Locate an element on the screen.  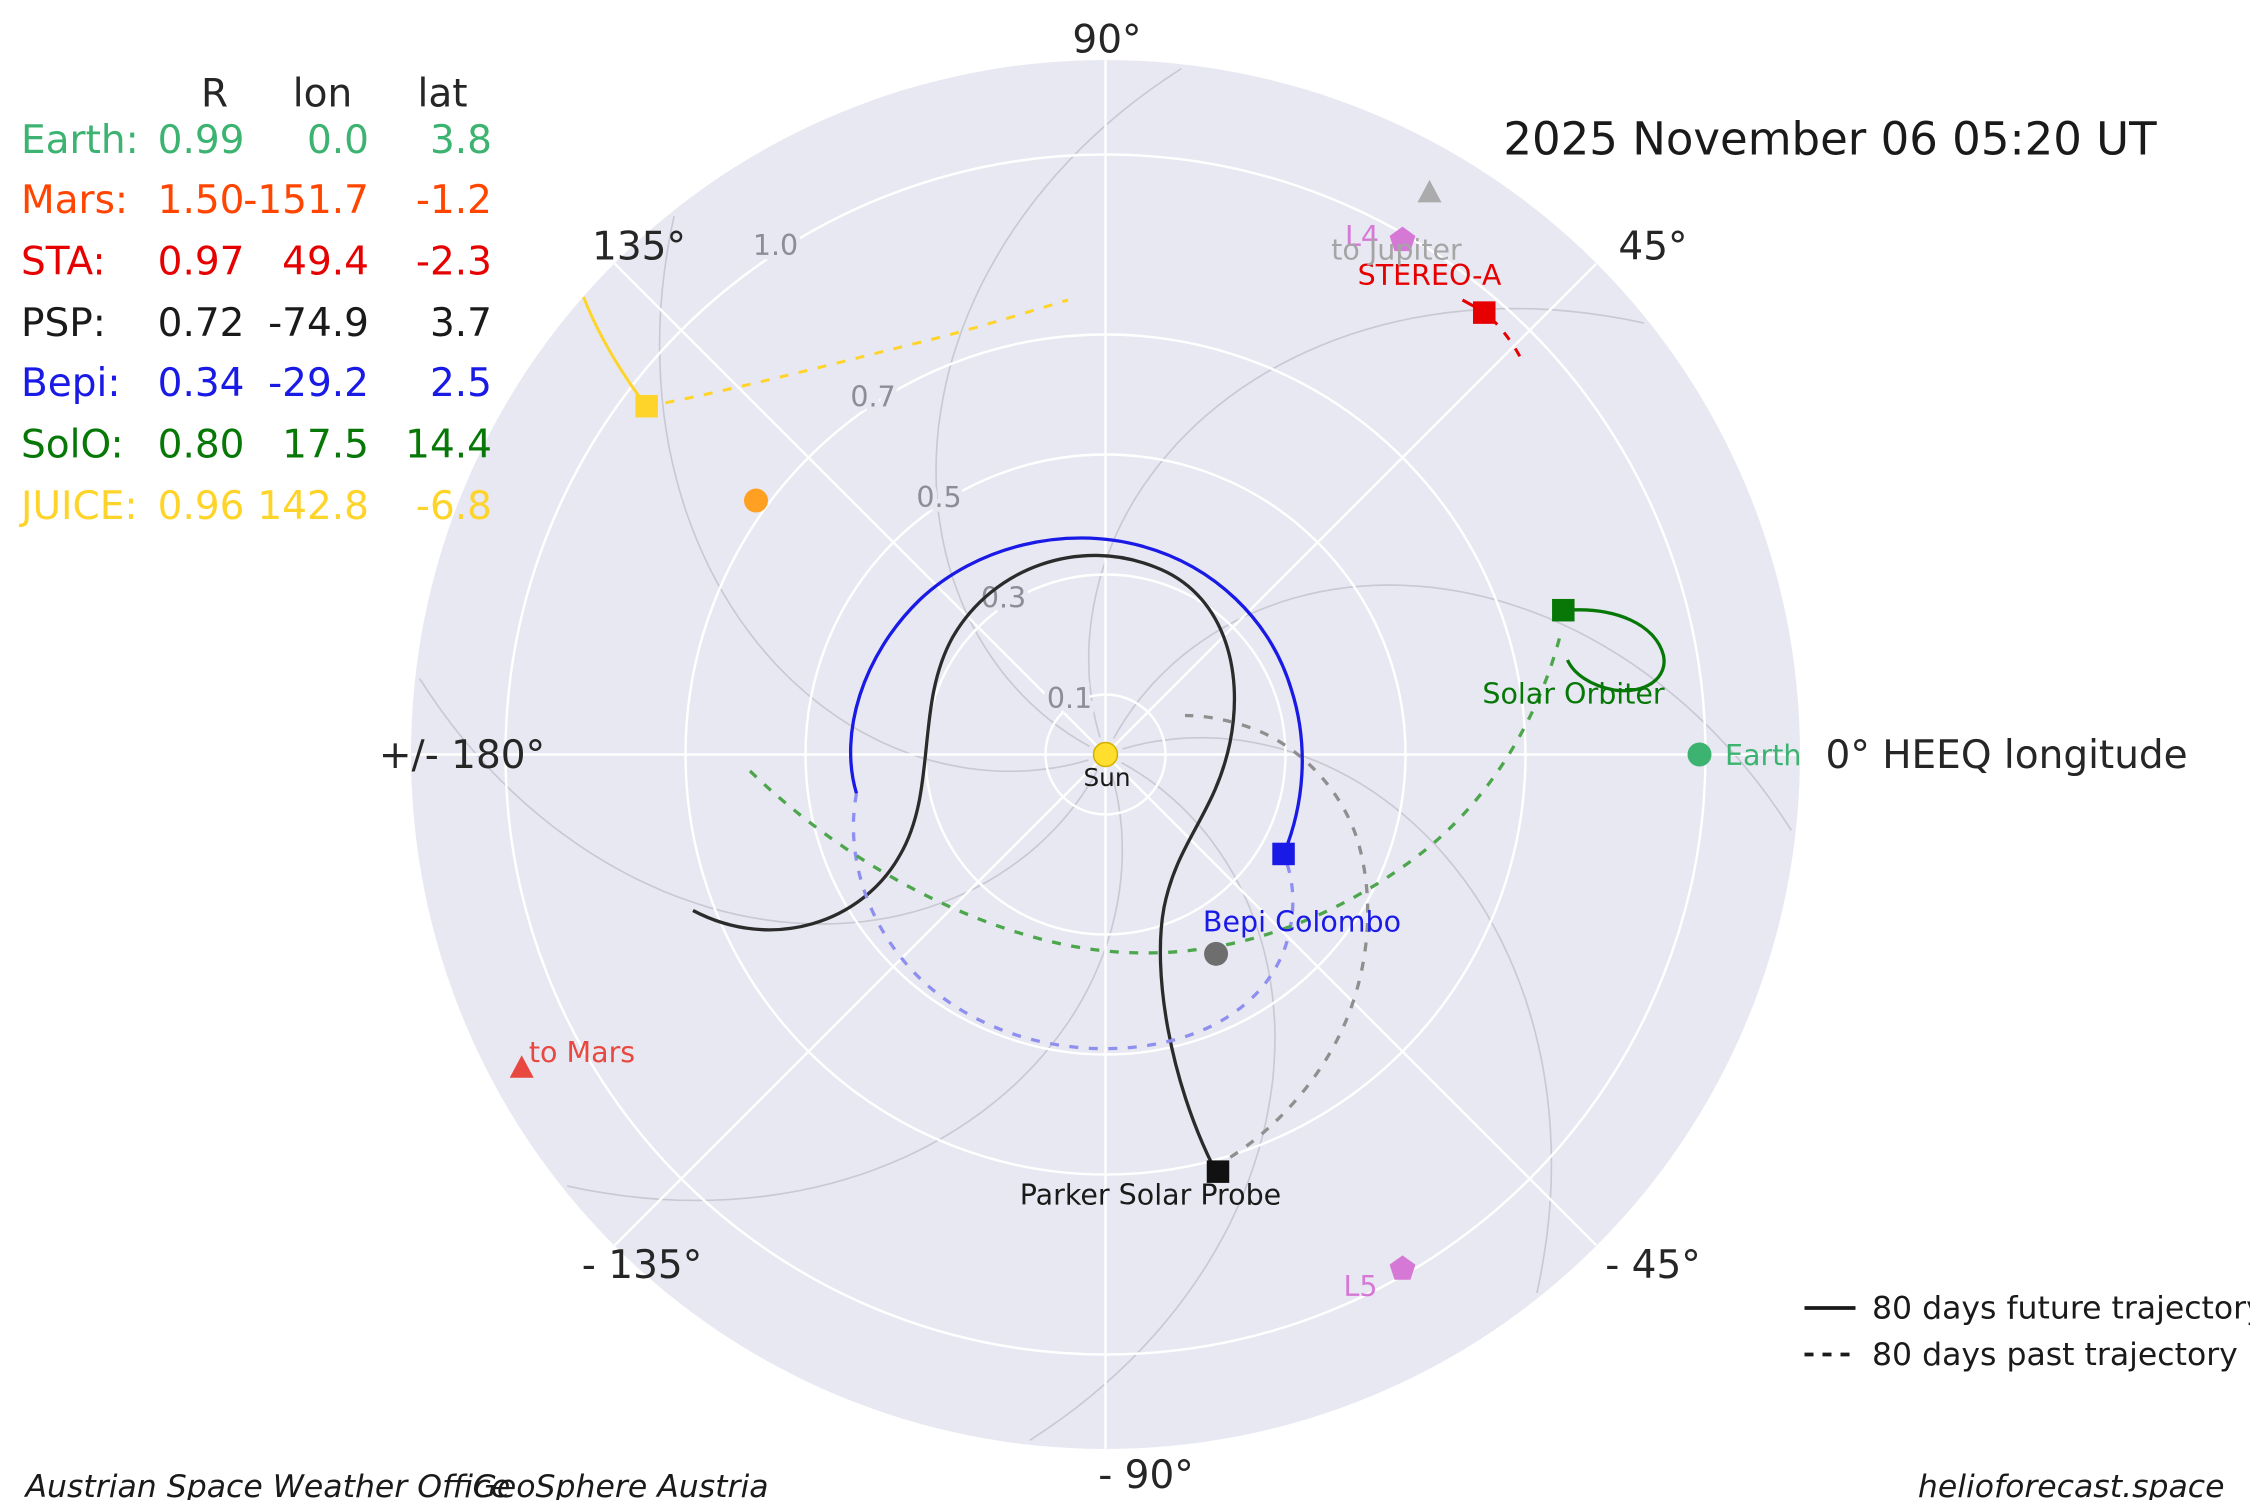
row-r: 0.97 is located at coordinates (201, 262).